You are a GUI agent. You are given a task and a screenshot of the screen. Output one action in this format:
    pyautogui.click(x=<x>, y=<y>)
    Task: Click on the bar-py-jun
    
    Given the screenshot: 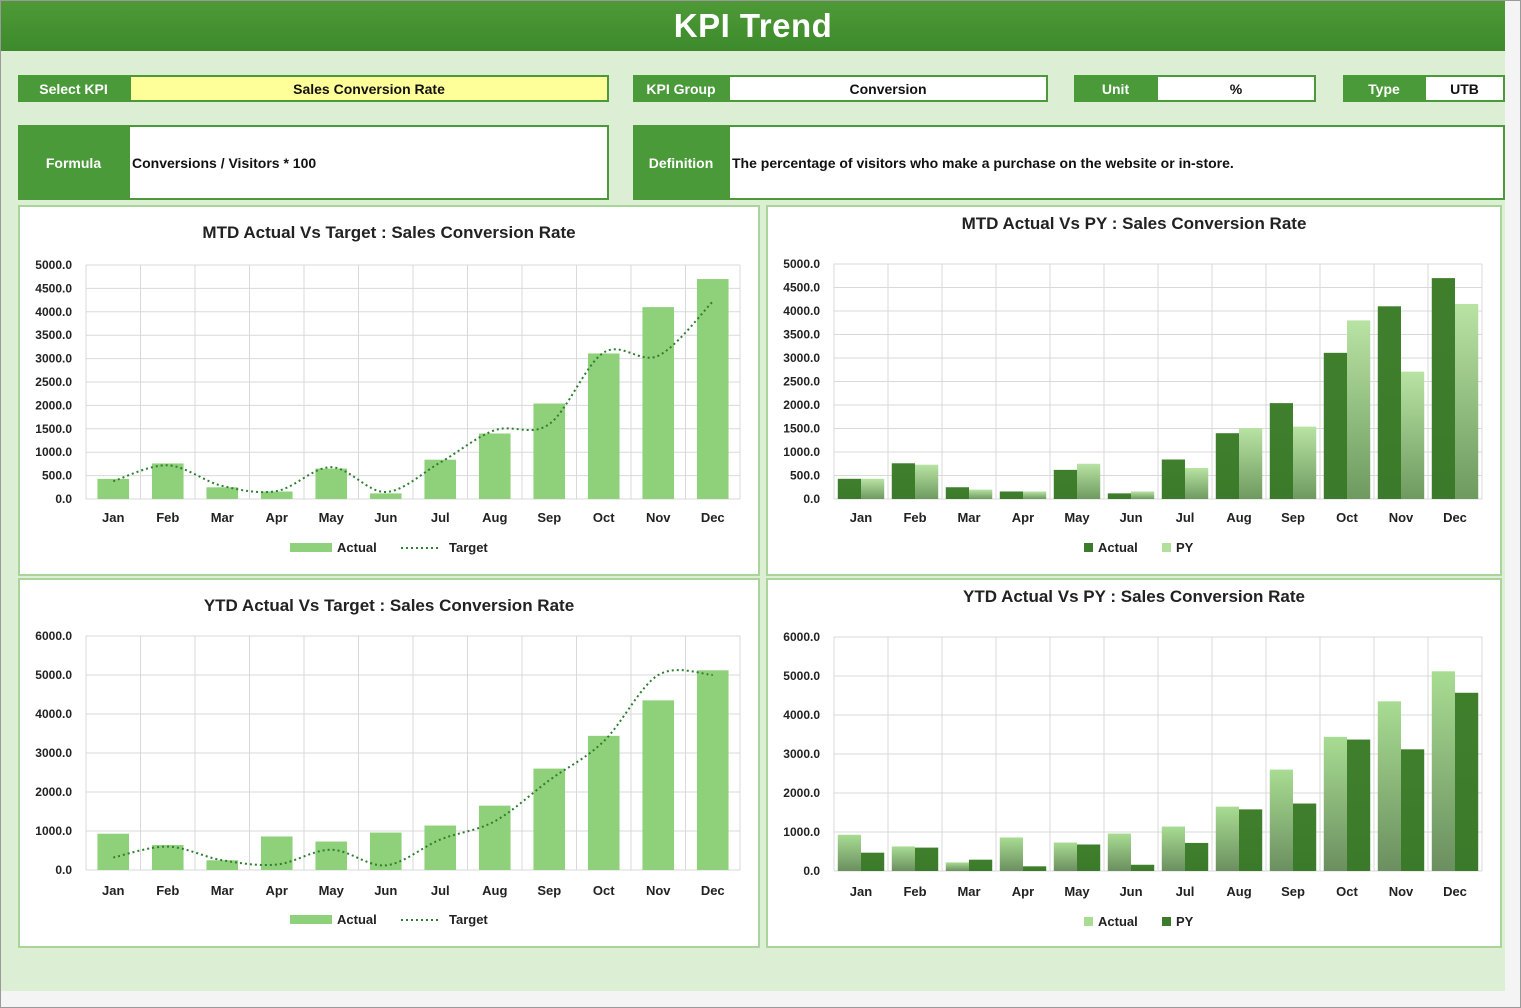 What is the action you would take?
    pyautogui.click(x=1143, y=867)
    